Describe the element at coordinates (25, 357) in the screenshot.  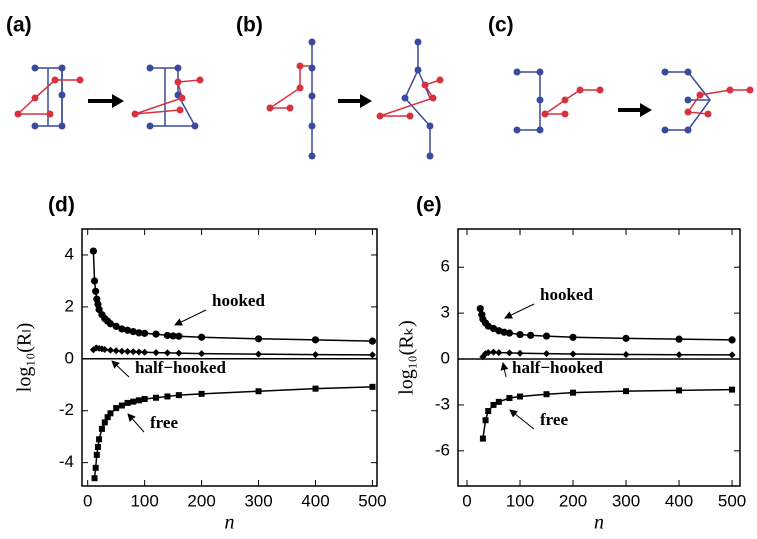
I see `y-axis-label: log₁₀(Rₗ)` at that location.